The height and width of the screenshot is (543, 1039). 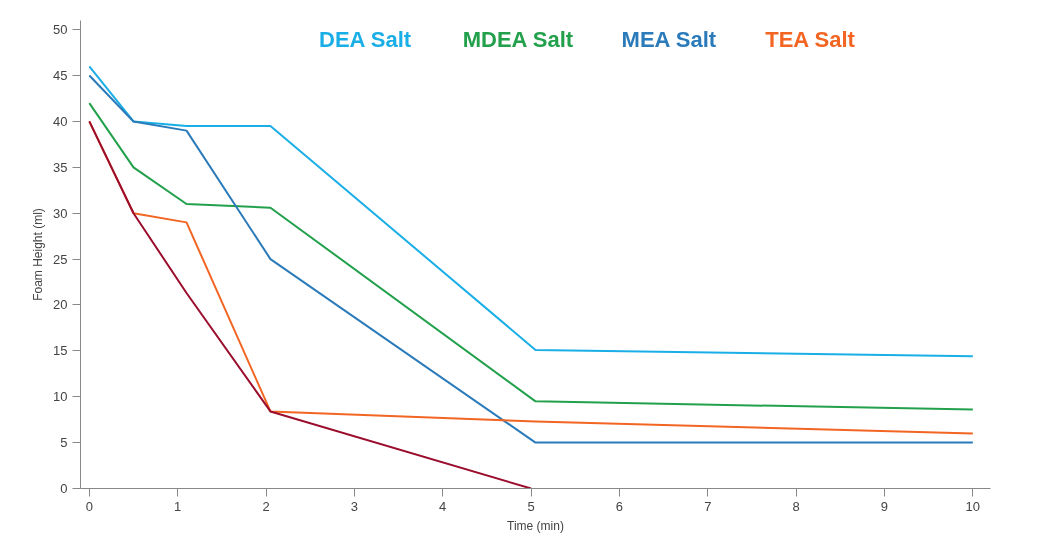 I want to click on x-tick-label: 10, so click(x=973, y=506).